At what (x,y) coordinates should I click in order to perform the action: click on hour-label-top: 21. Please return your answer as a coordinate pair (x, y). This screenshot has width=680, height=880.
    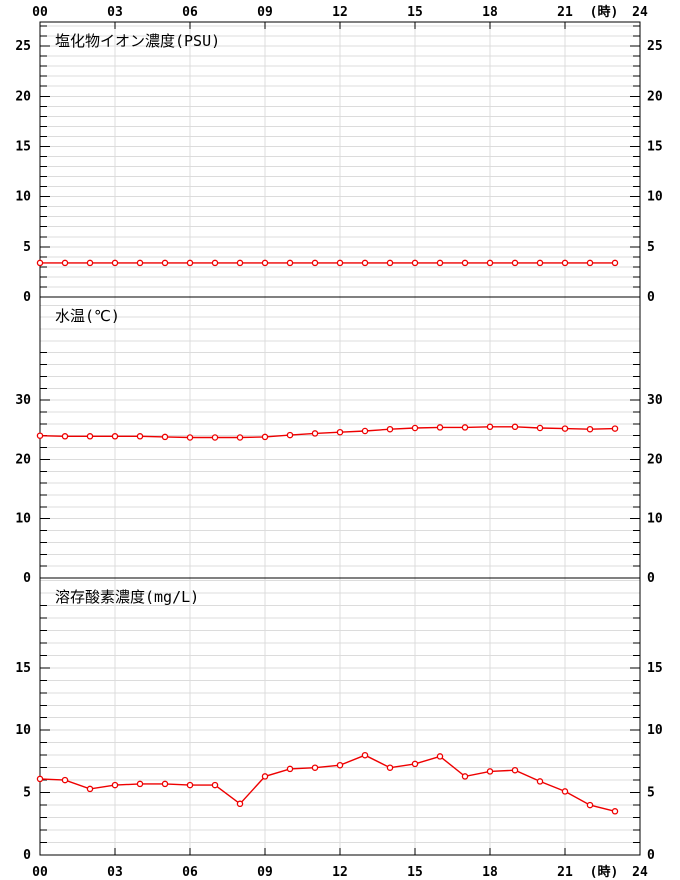
    Looking at the image, I should click on (565, 12).